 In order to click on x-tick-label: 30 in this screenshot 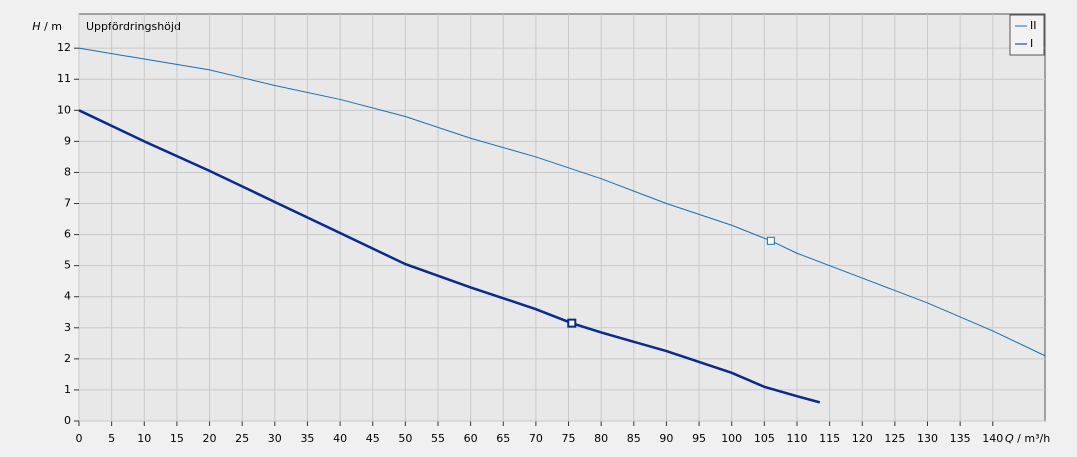, I will do `click(275, 438)`.